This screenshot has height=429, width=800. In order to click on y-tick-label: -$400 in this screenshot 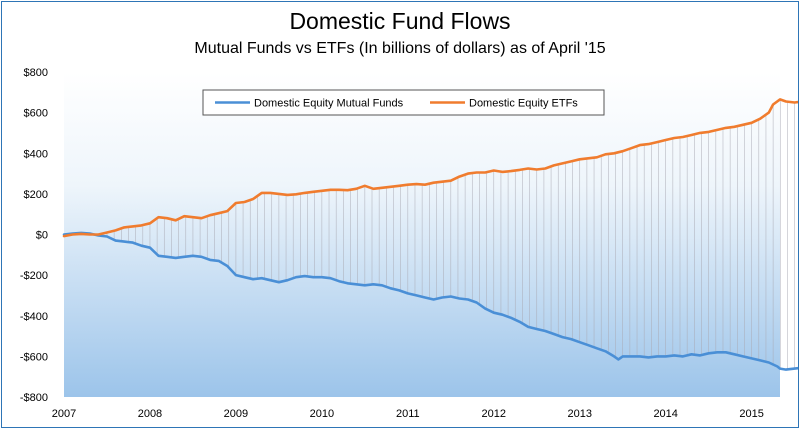, I will do `click(34, 317)`.